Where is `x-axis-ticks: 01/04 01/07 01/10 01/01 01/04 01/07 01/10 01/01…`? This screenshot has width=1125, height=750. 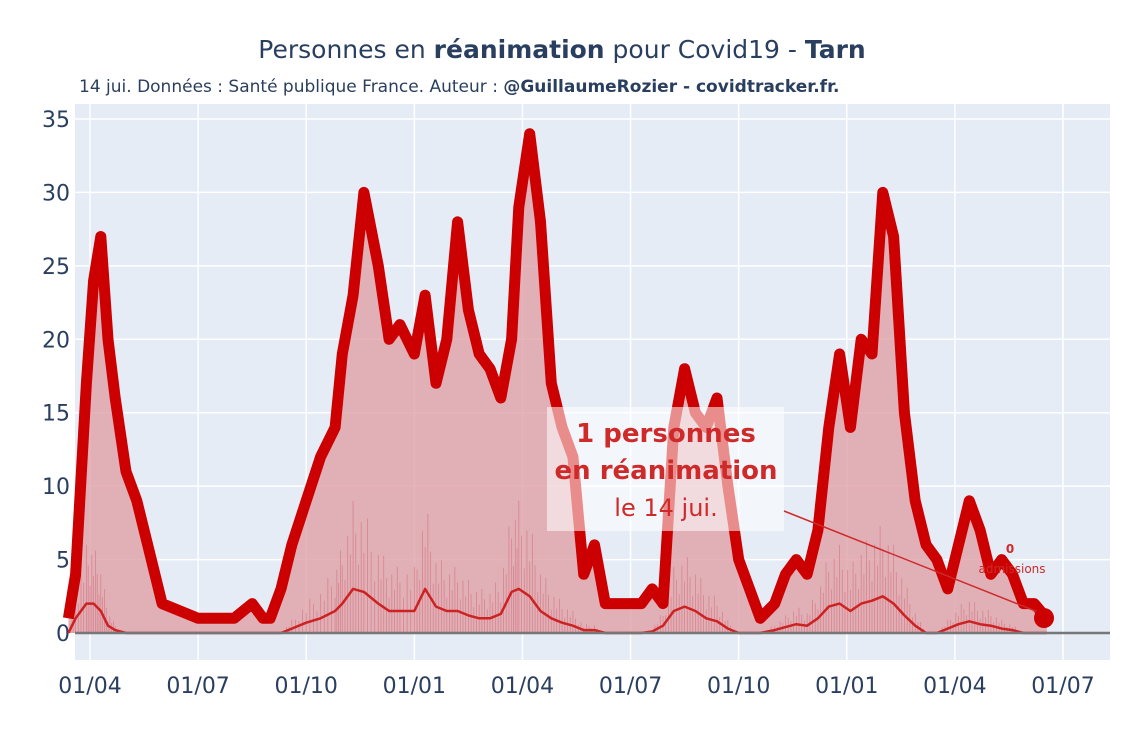
x-axis-ticks: 01/04 01/07 01/10 01/01 01/04 01/07 01/10 01/01… is located at coordinates (576, 686).